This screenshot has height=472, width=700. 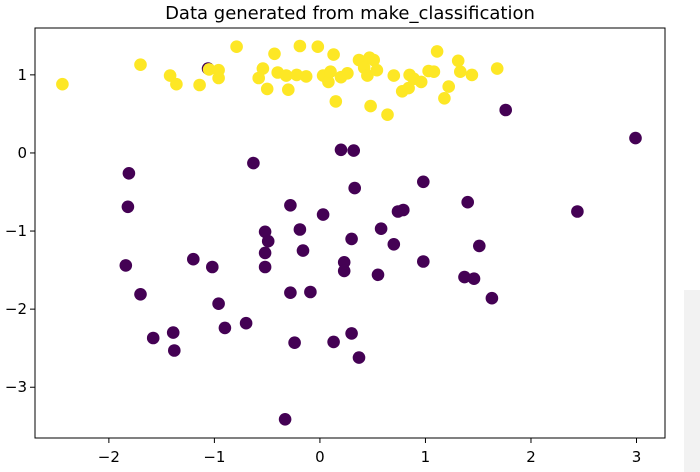 What do you see at coordinates (214, 457) in the screenshot?
I see `x-tick-label: −1` at bounding box center [214, 457].